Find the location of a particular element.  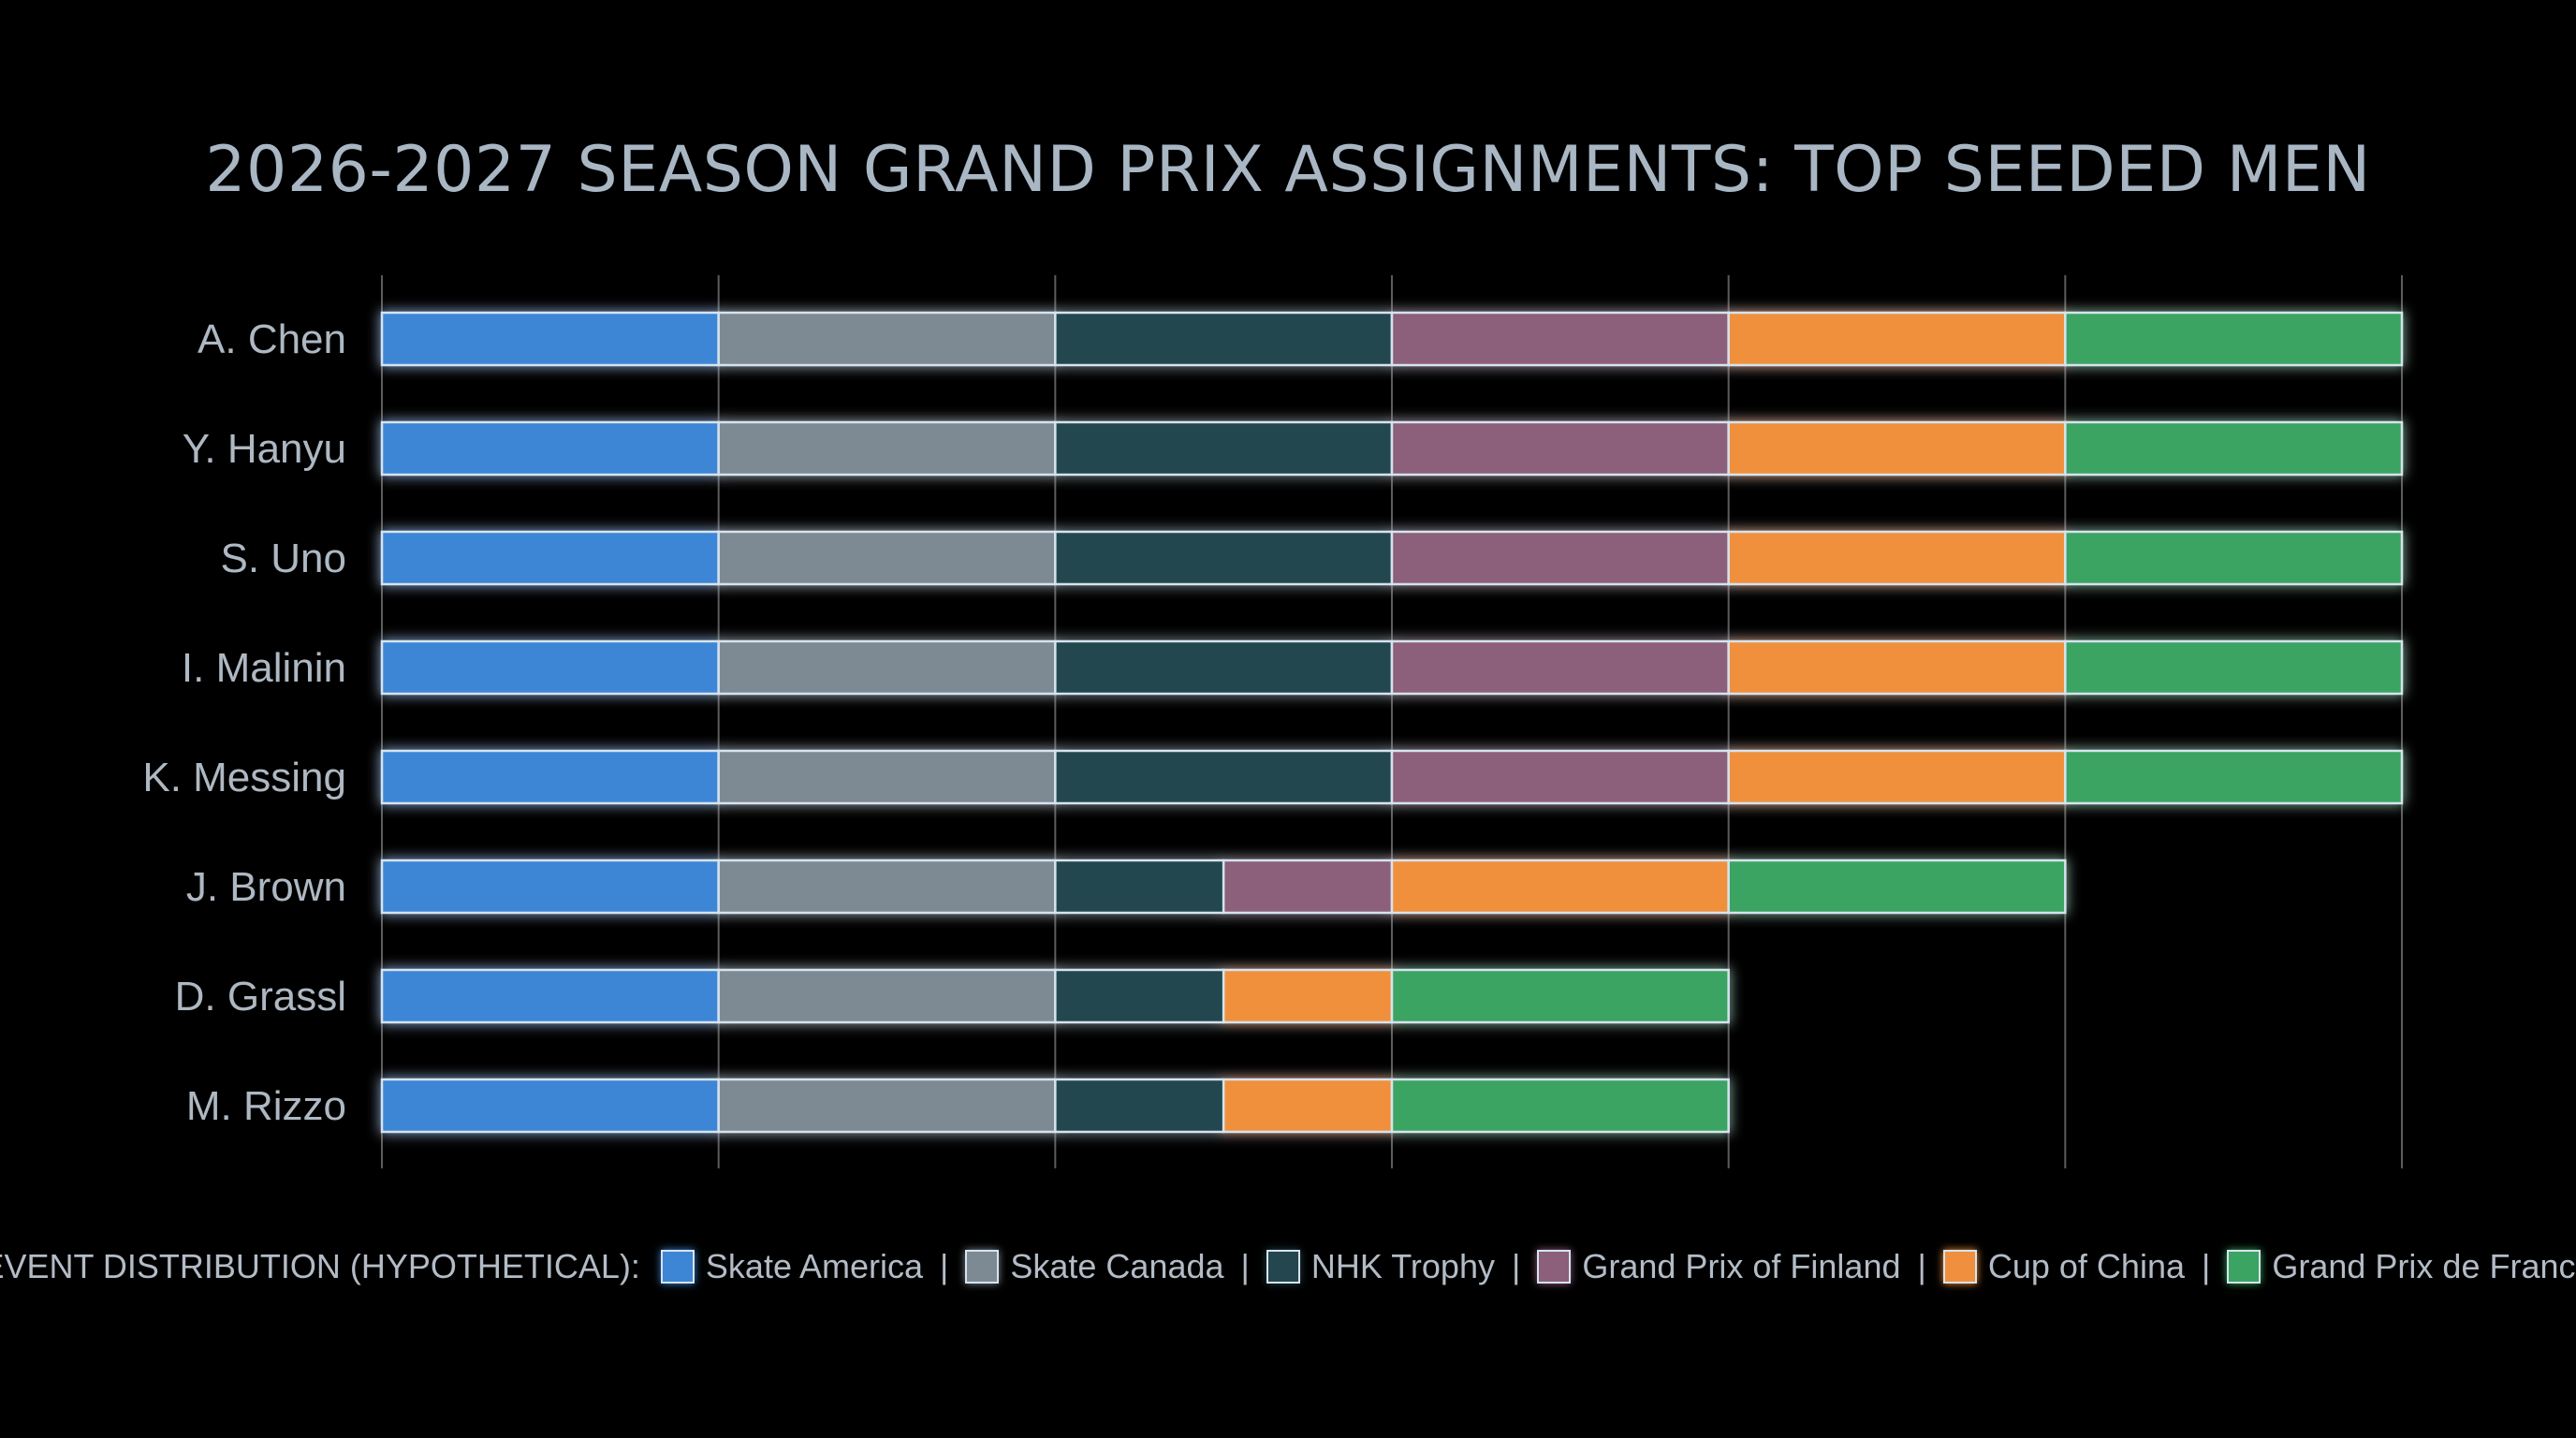

bar-m-rizzo-grand-prix-de-france is located at coordinates (1560, 1106).